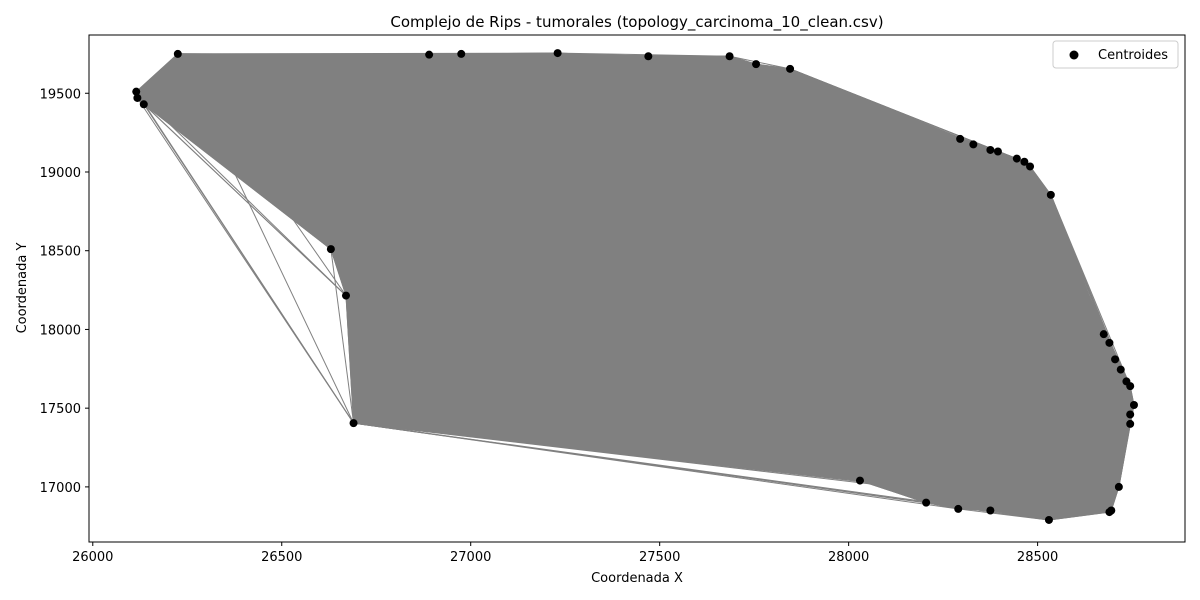 The width and height of the screenshot is (1200, 600). Describe the element at coordinates (1133, 55) in the screenshot. I see `legend-label: Centroides` at that location.